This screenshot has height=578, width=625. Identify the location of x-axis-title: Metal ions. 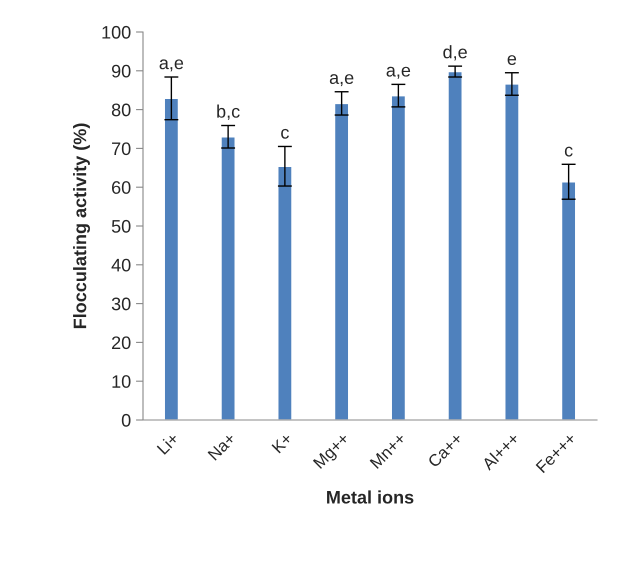
(370, 497).